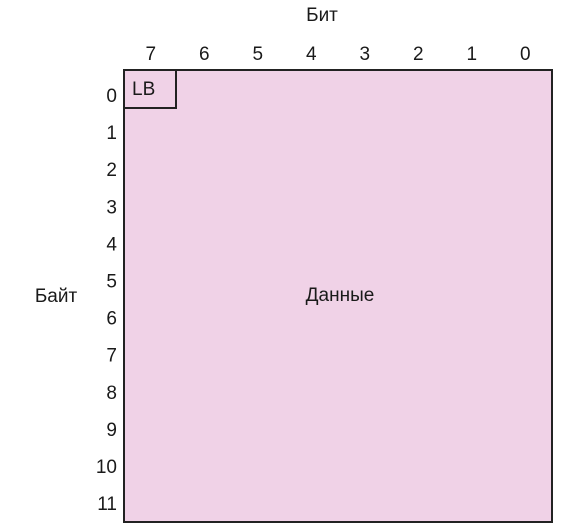 This screenshot has width=572, height=527. Describe the element at coordinates (111, 282) in the screenshot. I see `byte-label: 5` at that location.